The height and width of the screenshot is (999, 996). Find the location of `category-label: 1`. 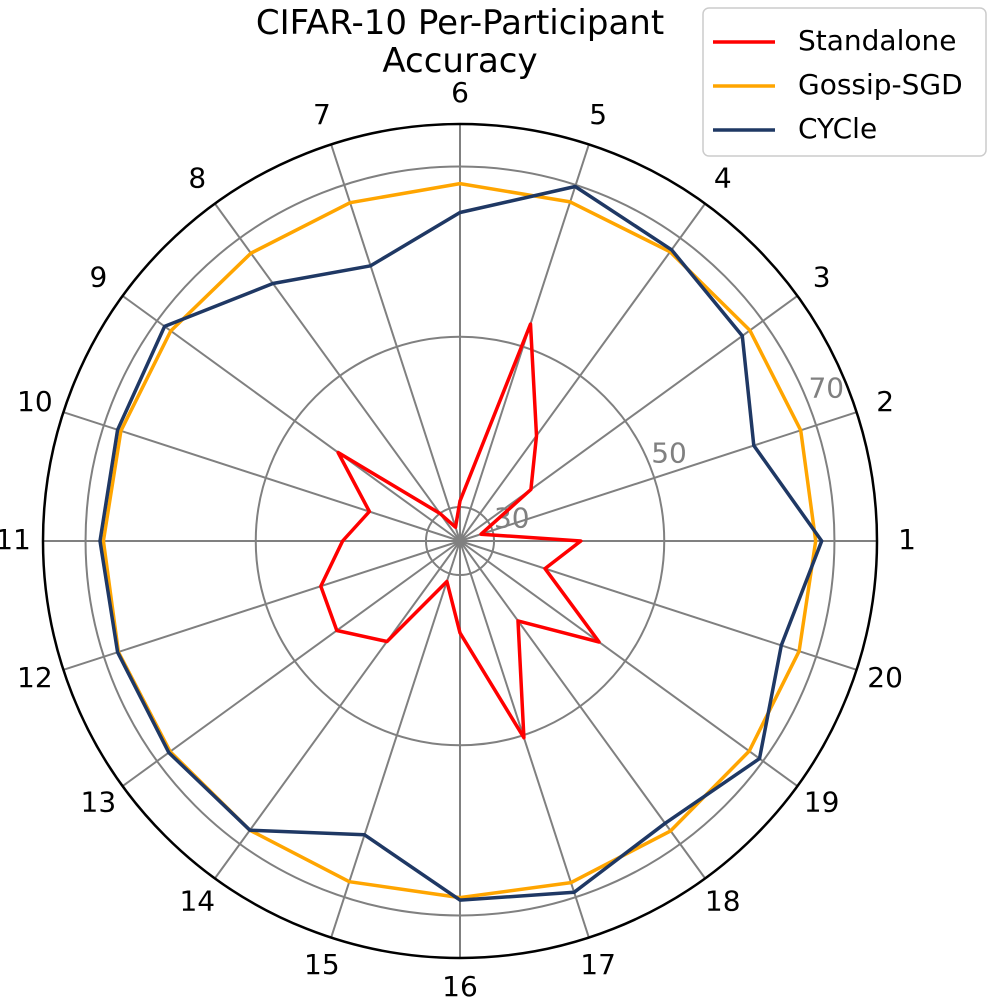

category-label: 1 is located at coordinates (907, 539).